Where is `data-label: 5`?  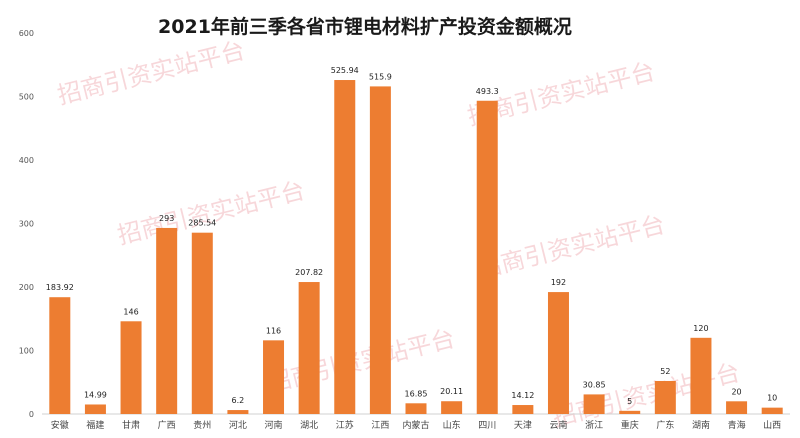
data-label: 5 is located at coordinates (629, 401).